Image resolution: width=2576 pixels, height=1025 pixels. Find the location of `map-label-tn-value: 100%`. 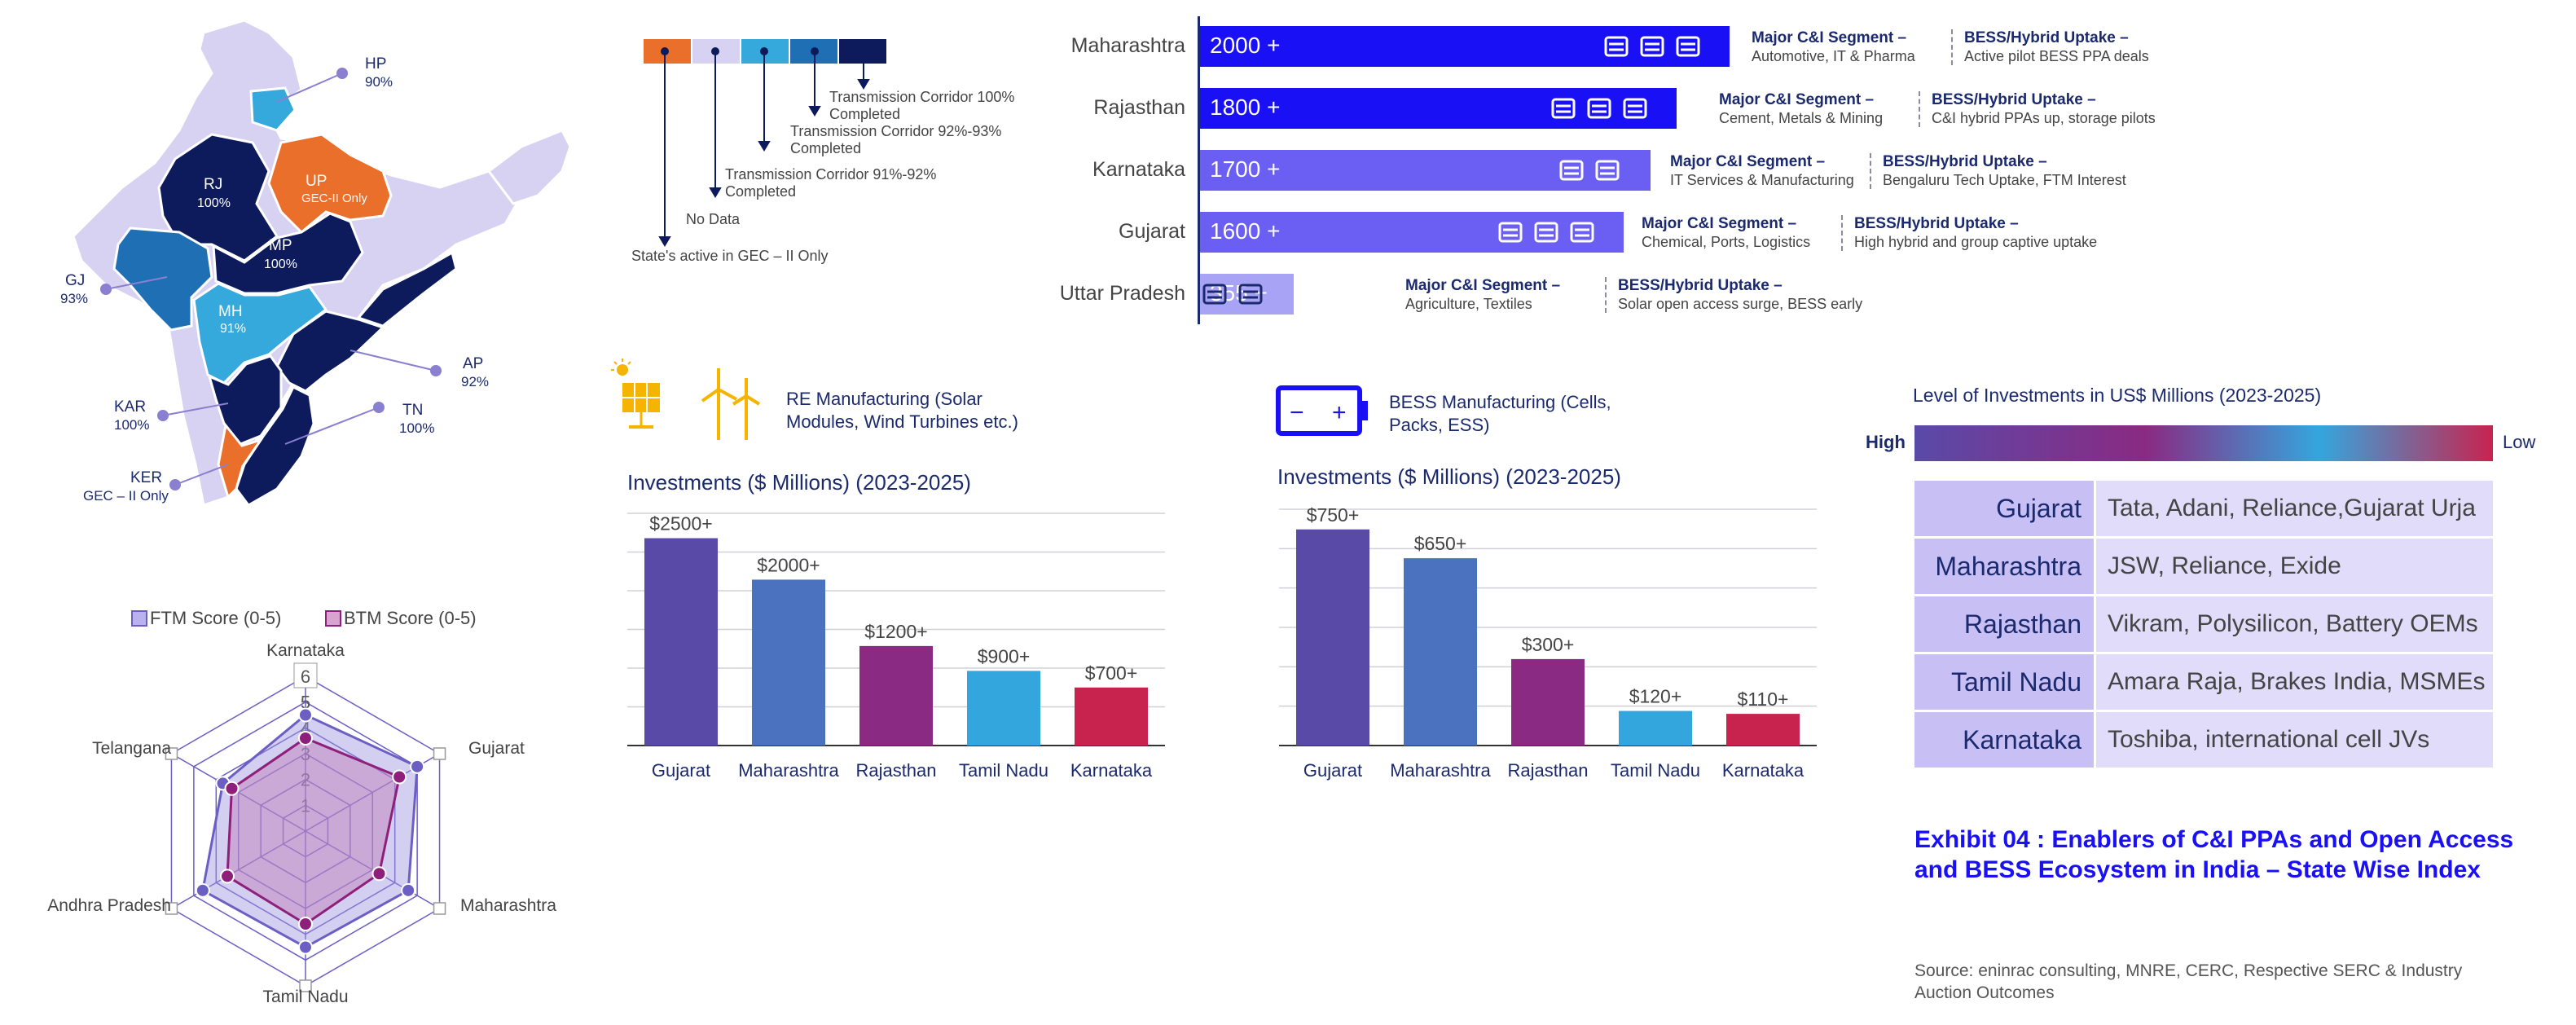

map-label-tn-value: 100% is located at coordinates (416, 428).